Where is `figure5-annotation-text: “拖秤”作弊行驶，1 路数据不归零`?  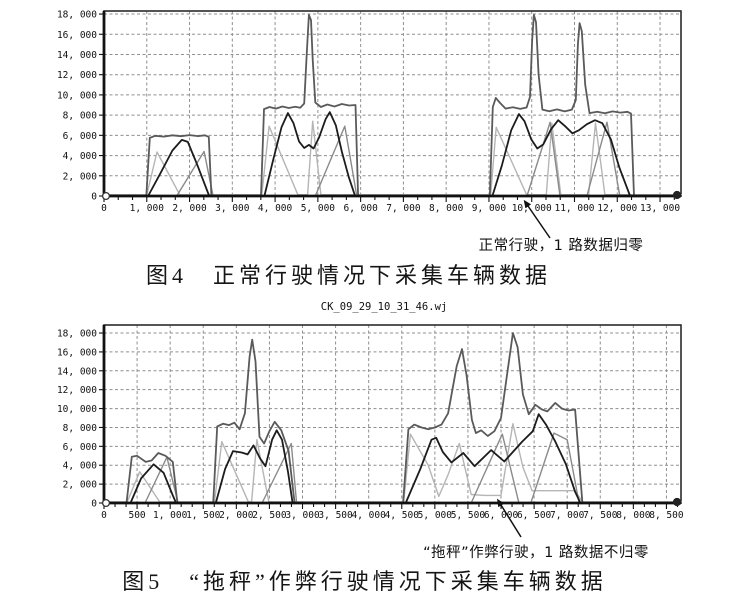 figure5-annotation-text: “拖秤”作弊行驶，1 路数据不归零 is located at coordinates (536, 552).